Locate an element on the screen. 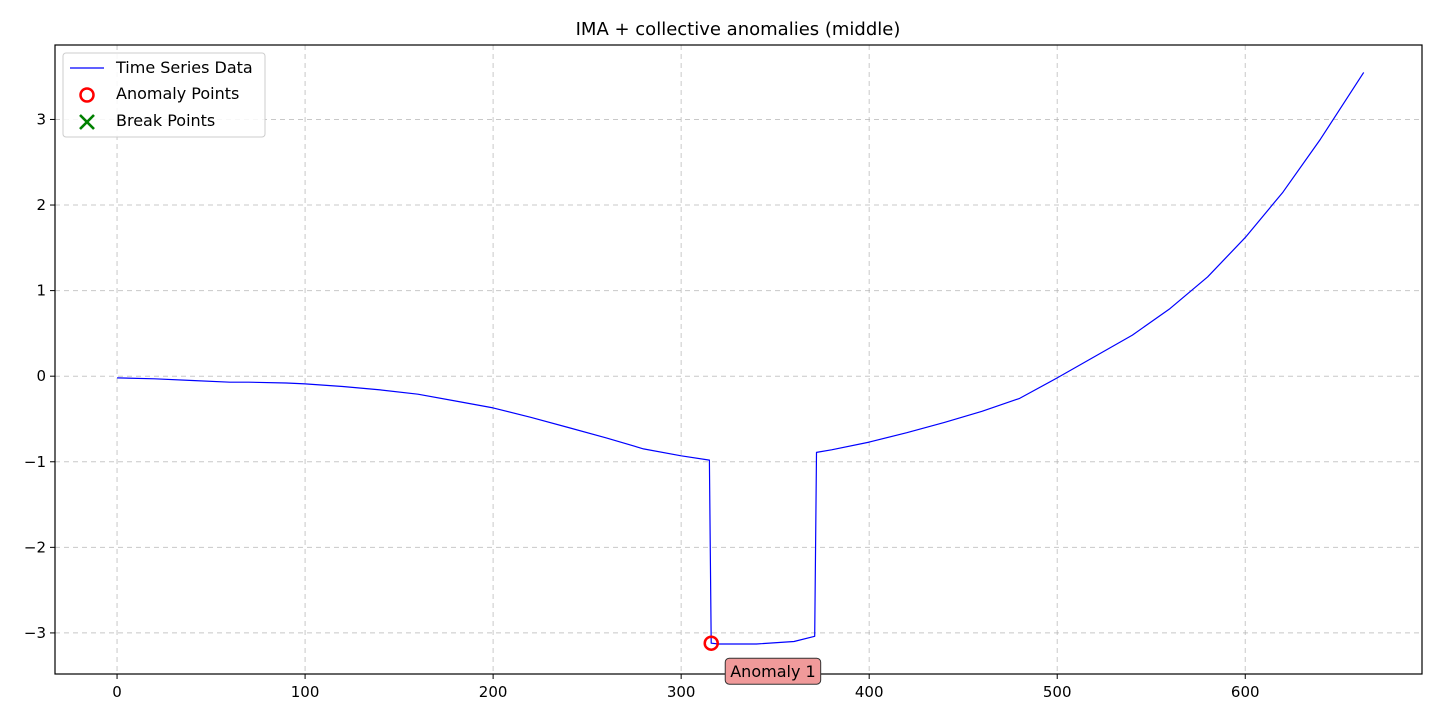  x-tick-label: 200 is located at coordinates (493, 692).